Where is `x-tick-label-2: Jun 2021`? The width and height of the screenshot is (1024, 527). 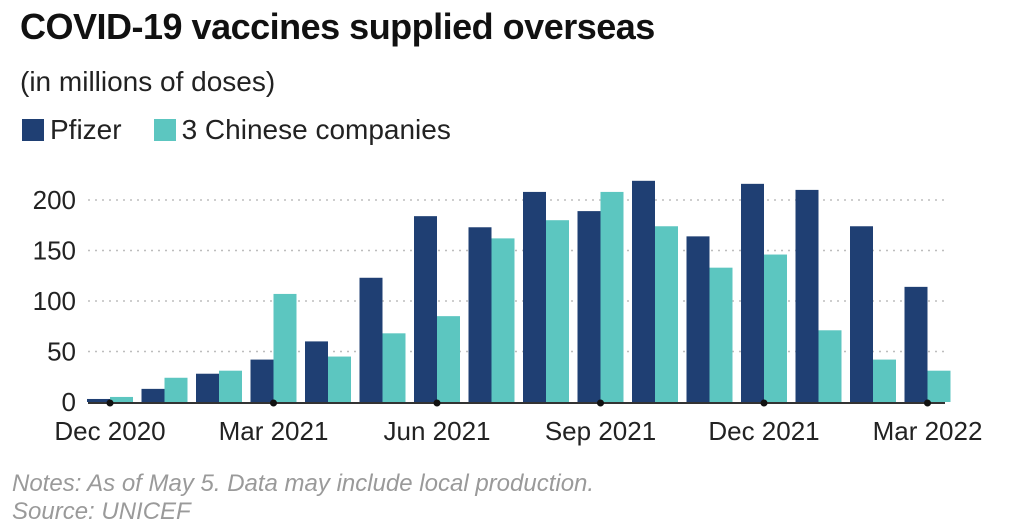 x-tick-label-2: Jun 2021 is located at coordinates (437, 431).